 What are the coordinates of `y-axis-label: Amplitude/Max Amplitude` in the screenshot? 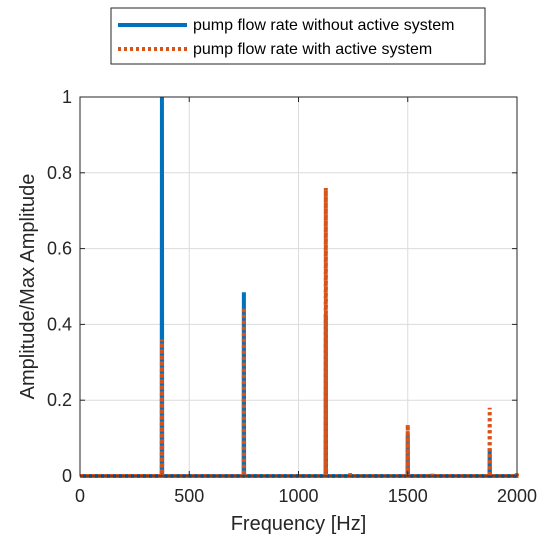 It's located at (28, 287).